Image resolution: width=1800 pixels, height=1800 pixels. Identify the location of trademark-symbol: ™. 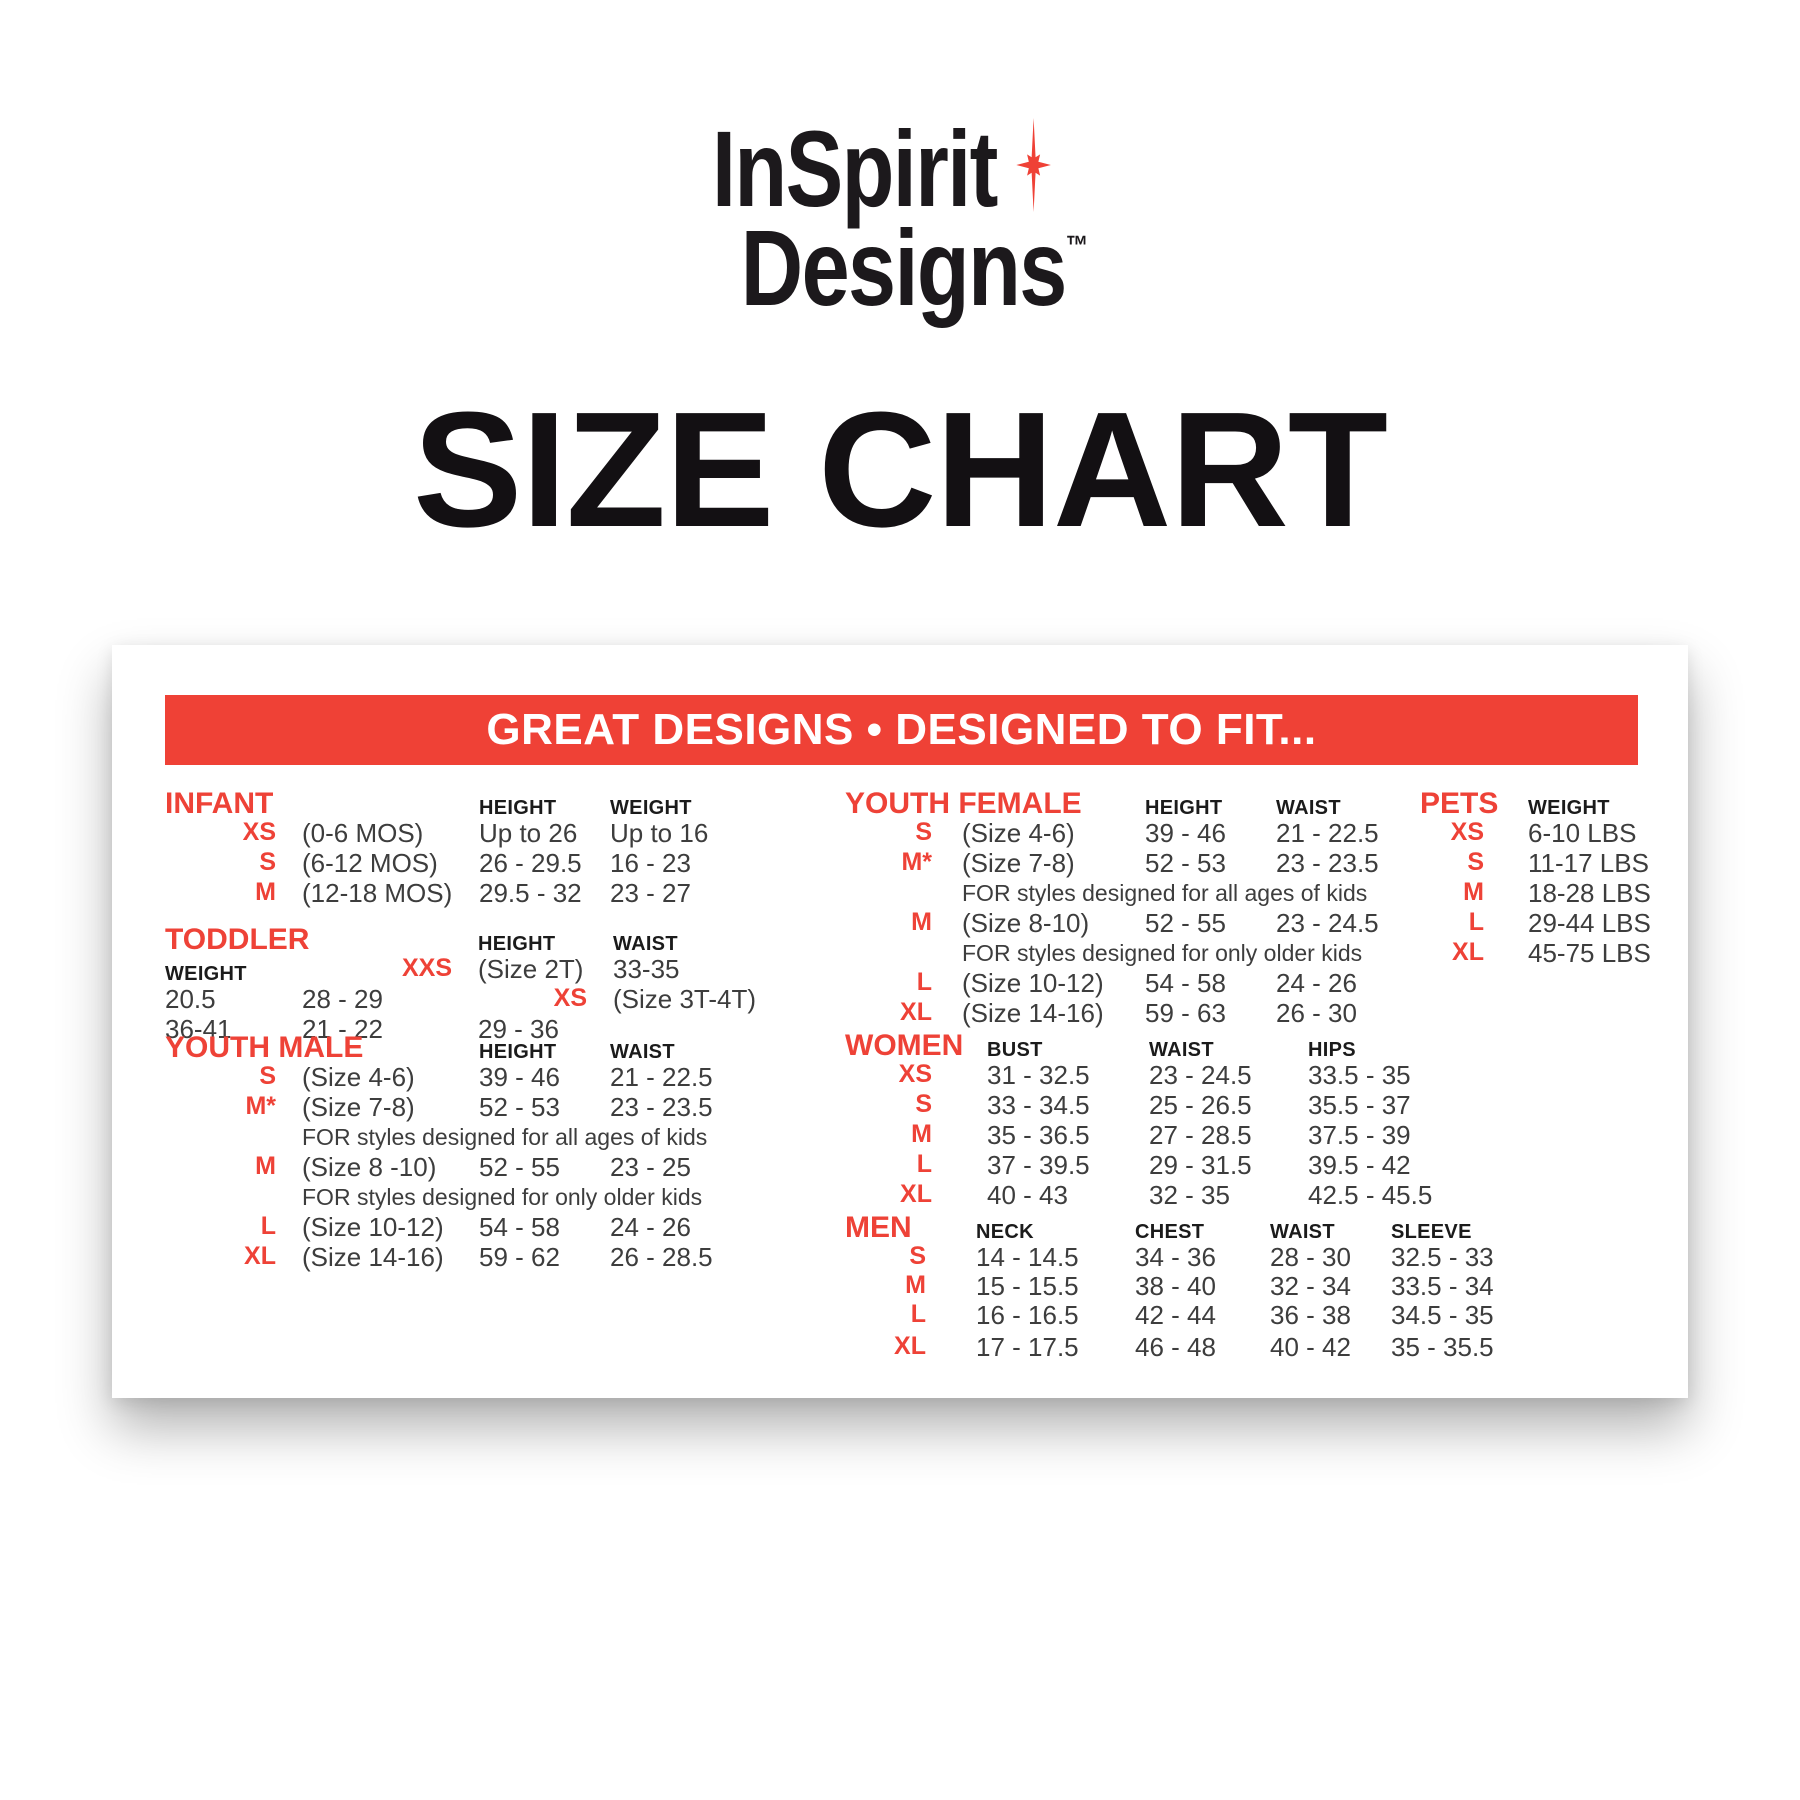
(1077, 246).